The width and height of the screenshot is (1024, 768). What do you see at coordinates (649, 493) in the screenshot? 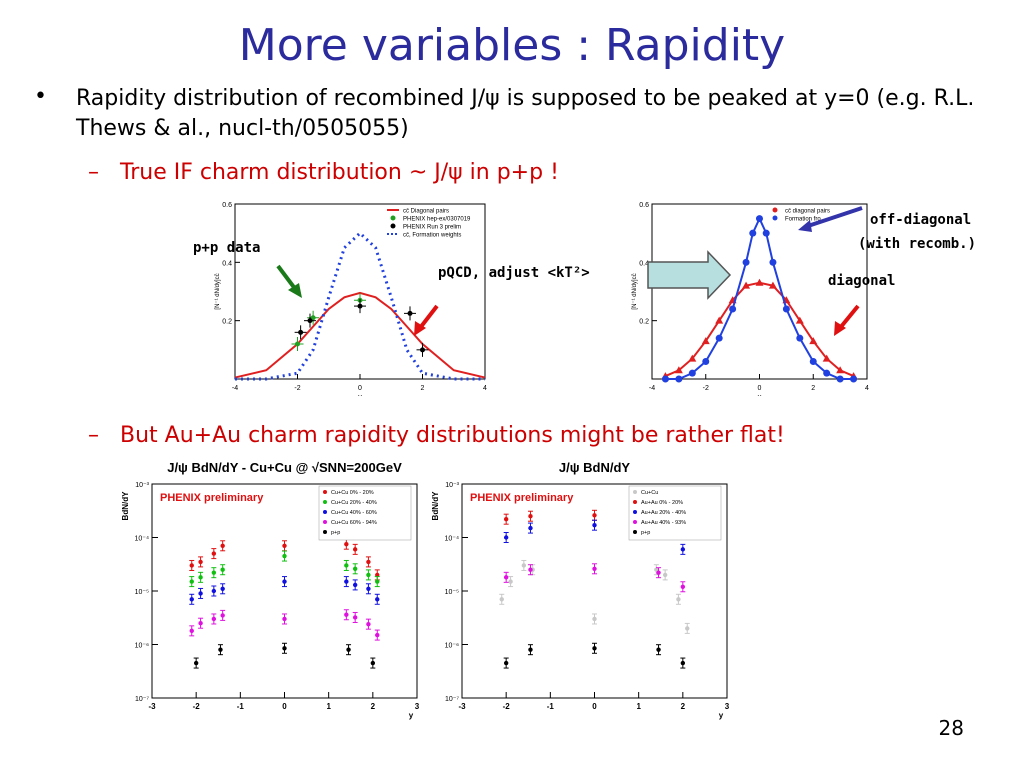
I see `legend-label: Cu+Cu` at bounding box center [649, 493].